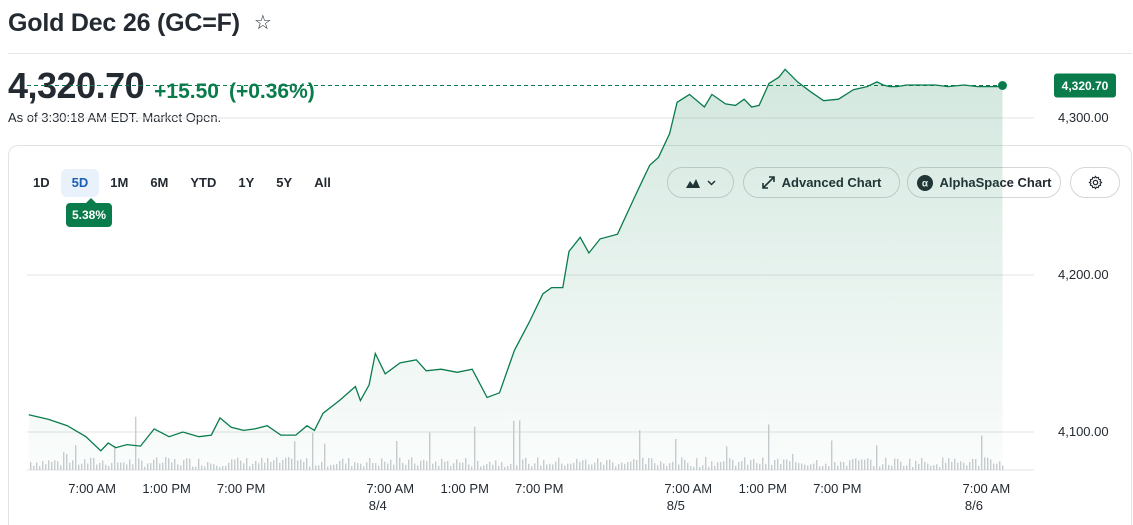  Describe the element at coordinates (768, 182) in the screenshot. I see `expand-arrows-icon` at that location.